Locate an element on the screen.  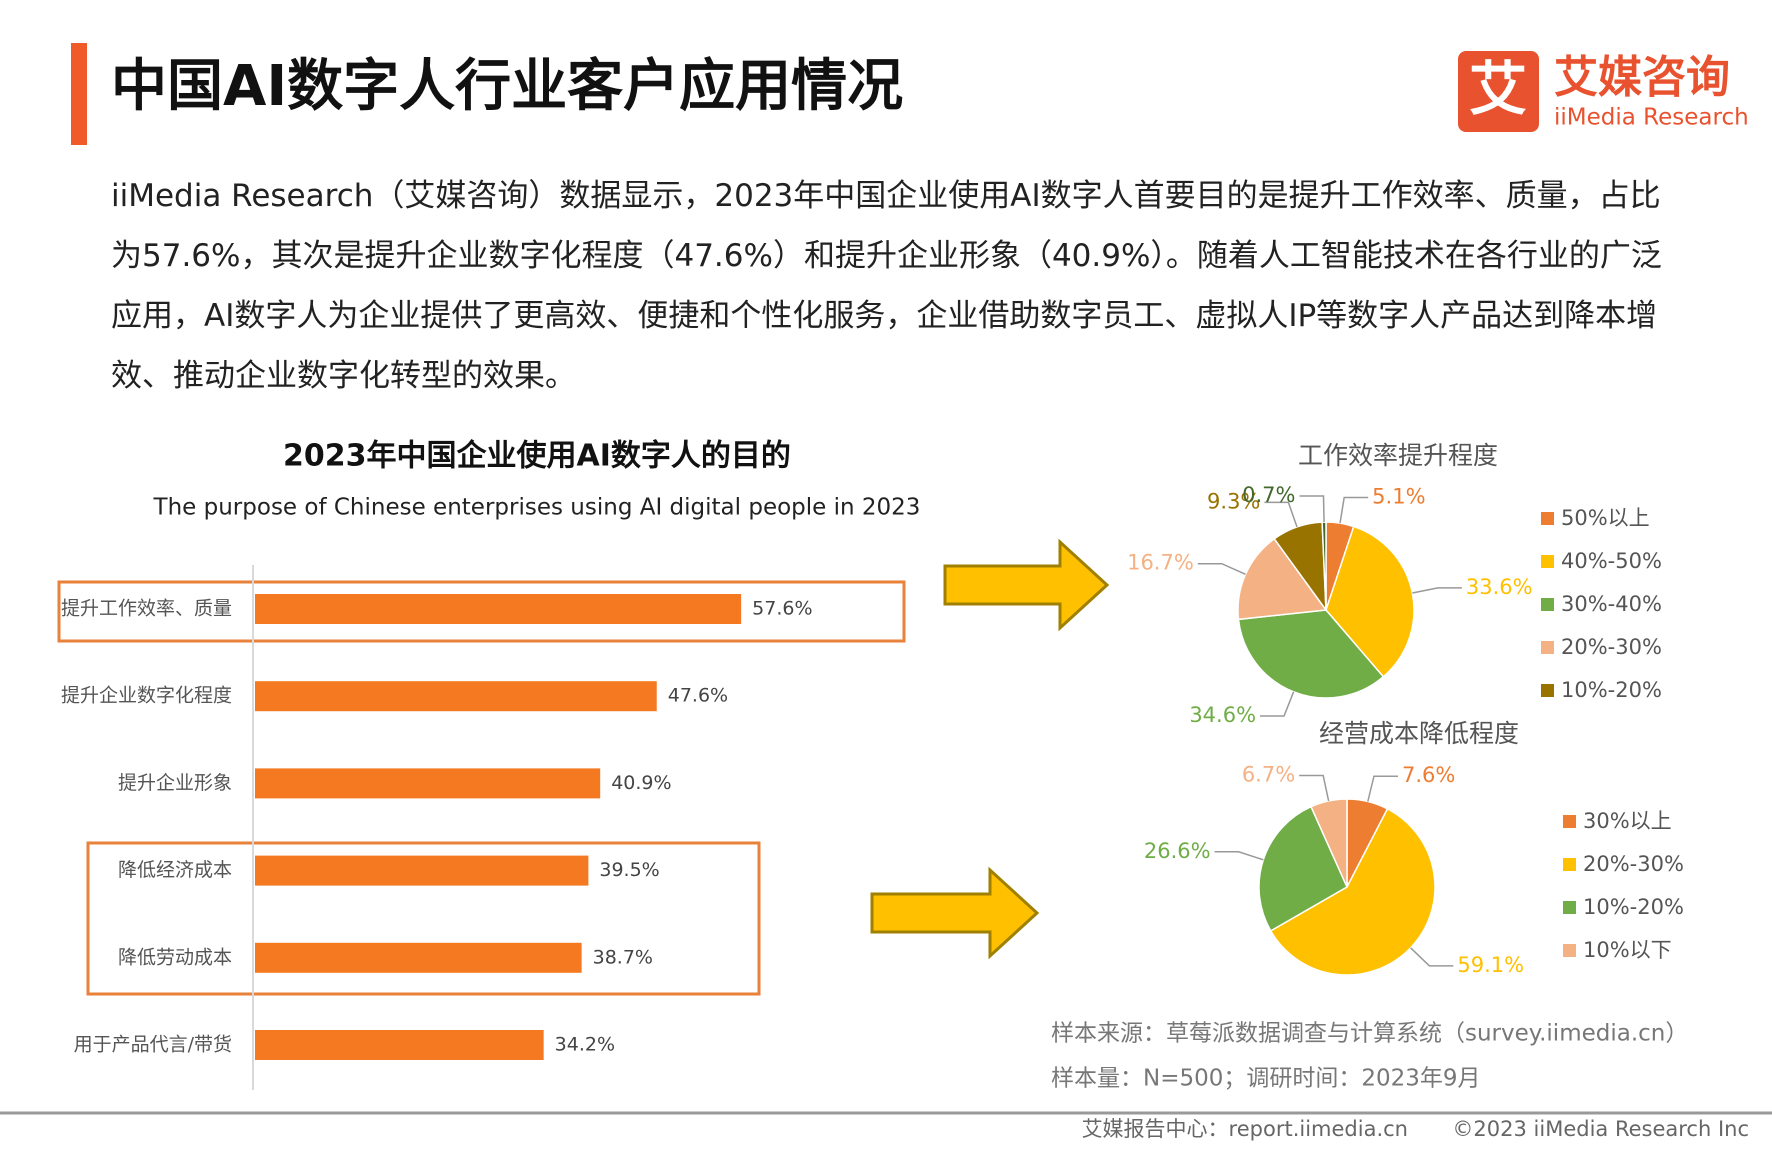
legend-label: 50%以上 is located at coordinates (1605, 518).